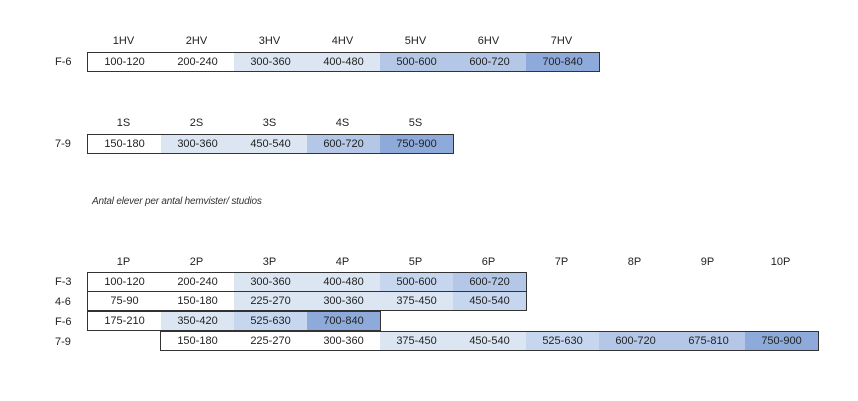 Image resolution: width=858 pixels, height=401 pixels. I want to click on column-header: 3HV, so click(269, 41).